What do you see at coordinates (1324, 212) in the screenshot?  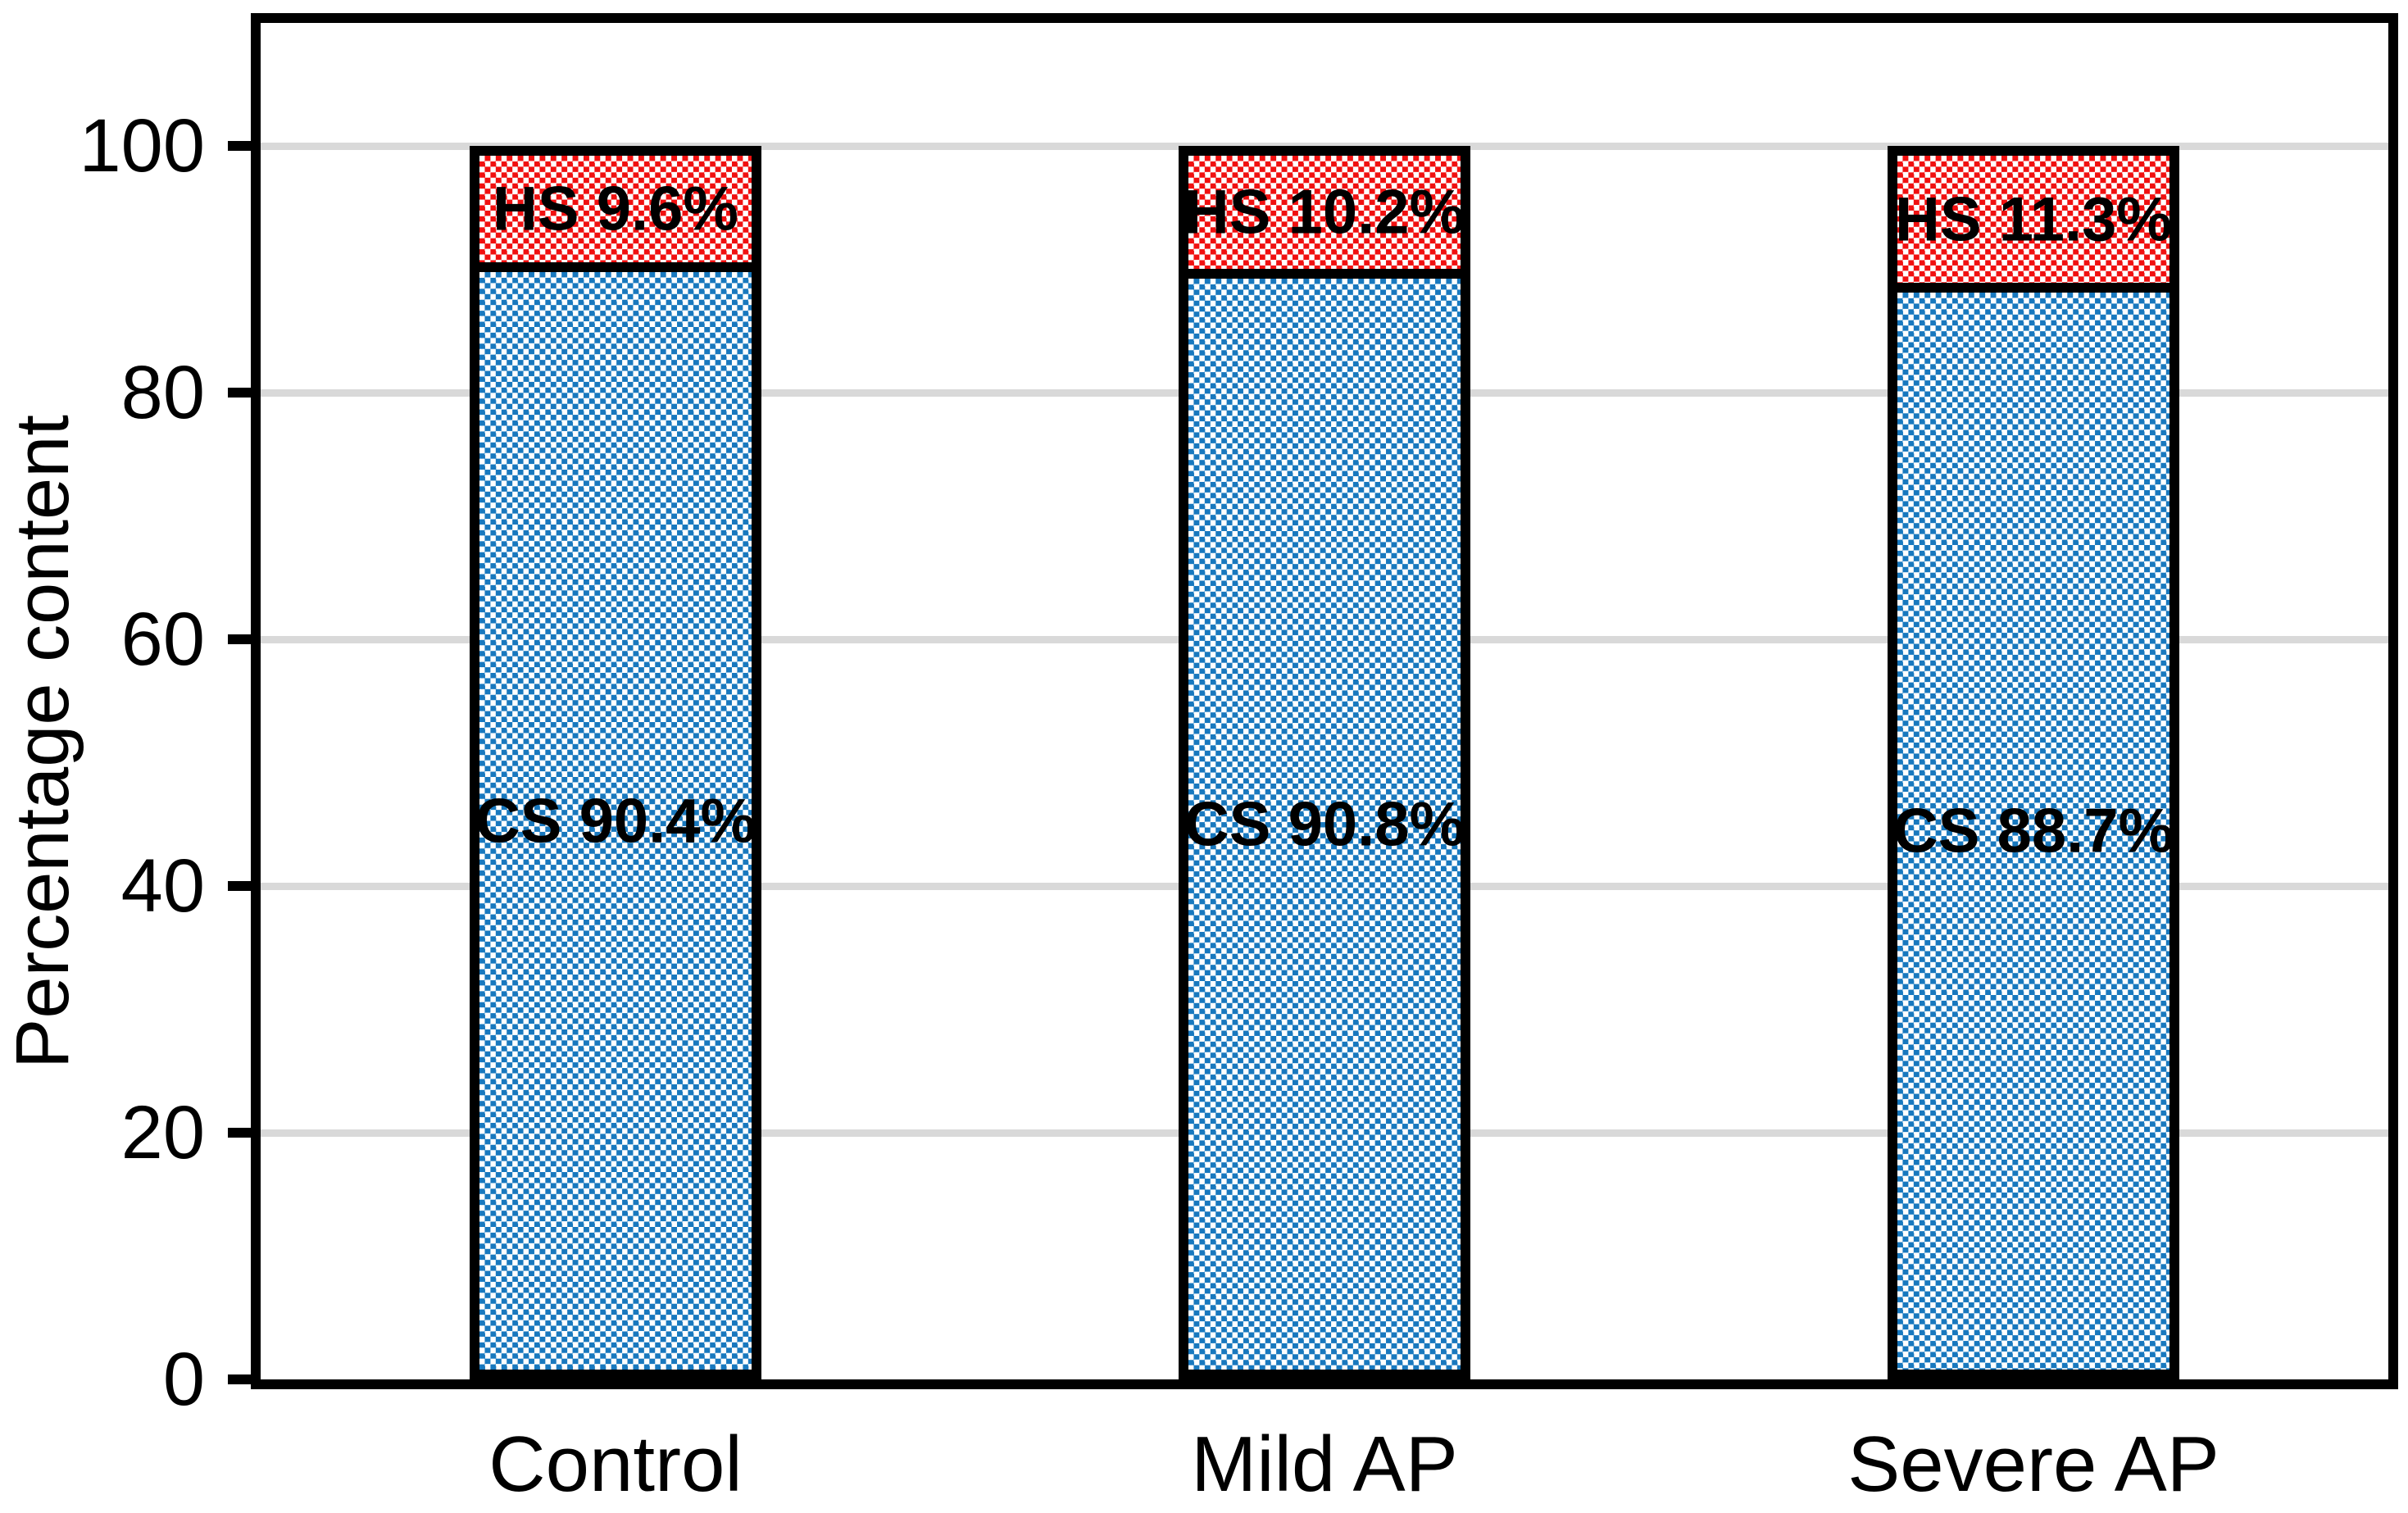 I see `data-label-hs-mild-ap: HS 10.2%` at bounding box center [1324, 212].